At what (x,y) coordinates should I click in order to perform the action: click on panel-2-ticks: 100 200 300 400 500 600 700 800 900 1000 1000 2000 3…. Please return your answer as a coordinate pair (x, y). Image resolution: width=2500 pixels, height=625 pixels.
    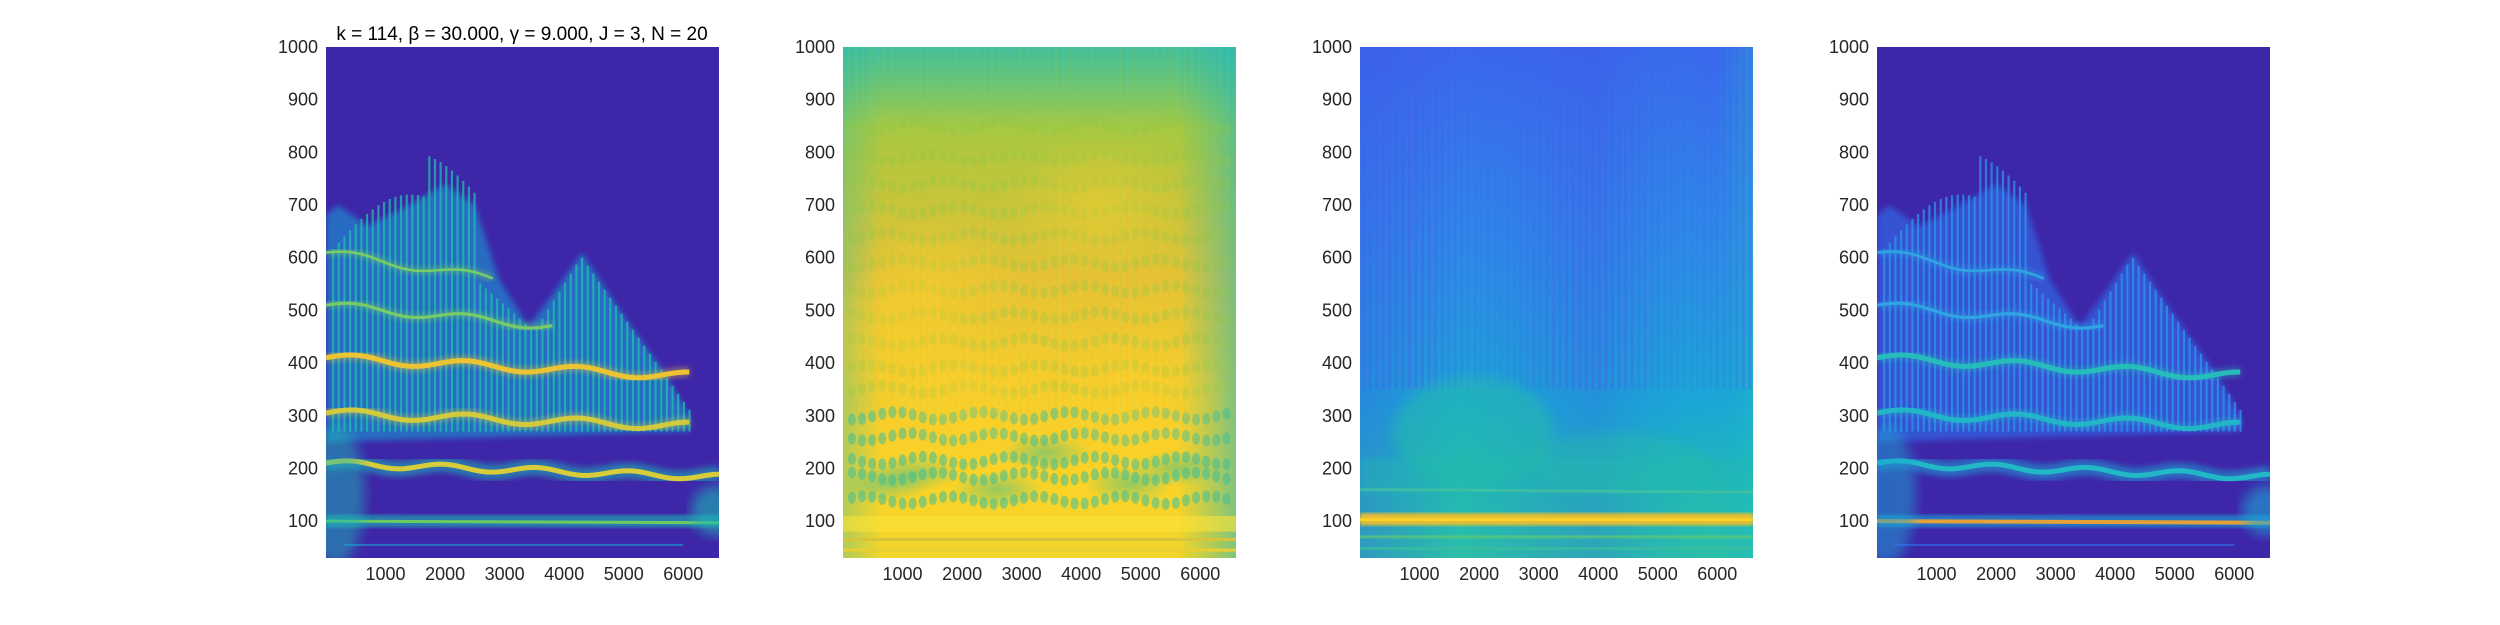
    Looking at the image, I should click on (1007, 310).